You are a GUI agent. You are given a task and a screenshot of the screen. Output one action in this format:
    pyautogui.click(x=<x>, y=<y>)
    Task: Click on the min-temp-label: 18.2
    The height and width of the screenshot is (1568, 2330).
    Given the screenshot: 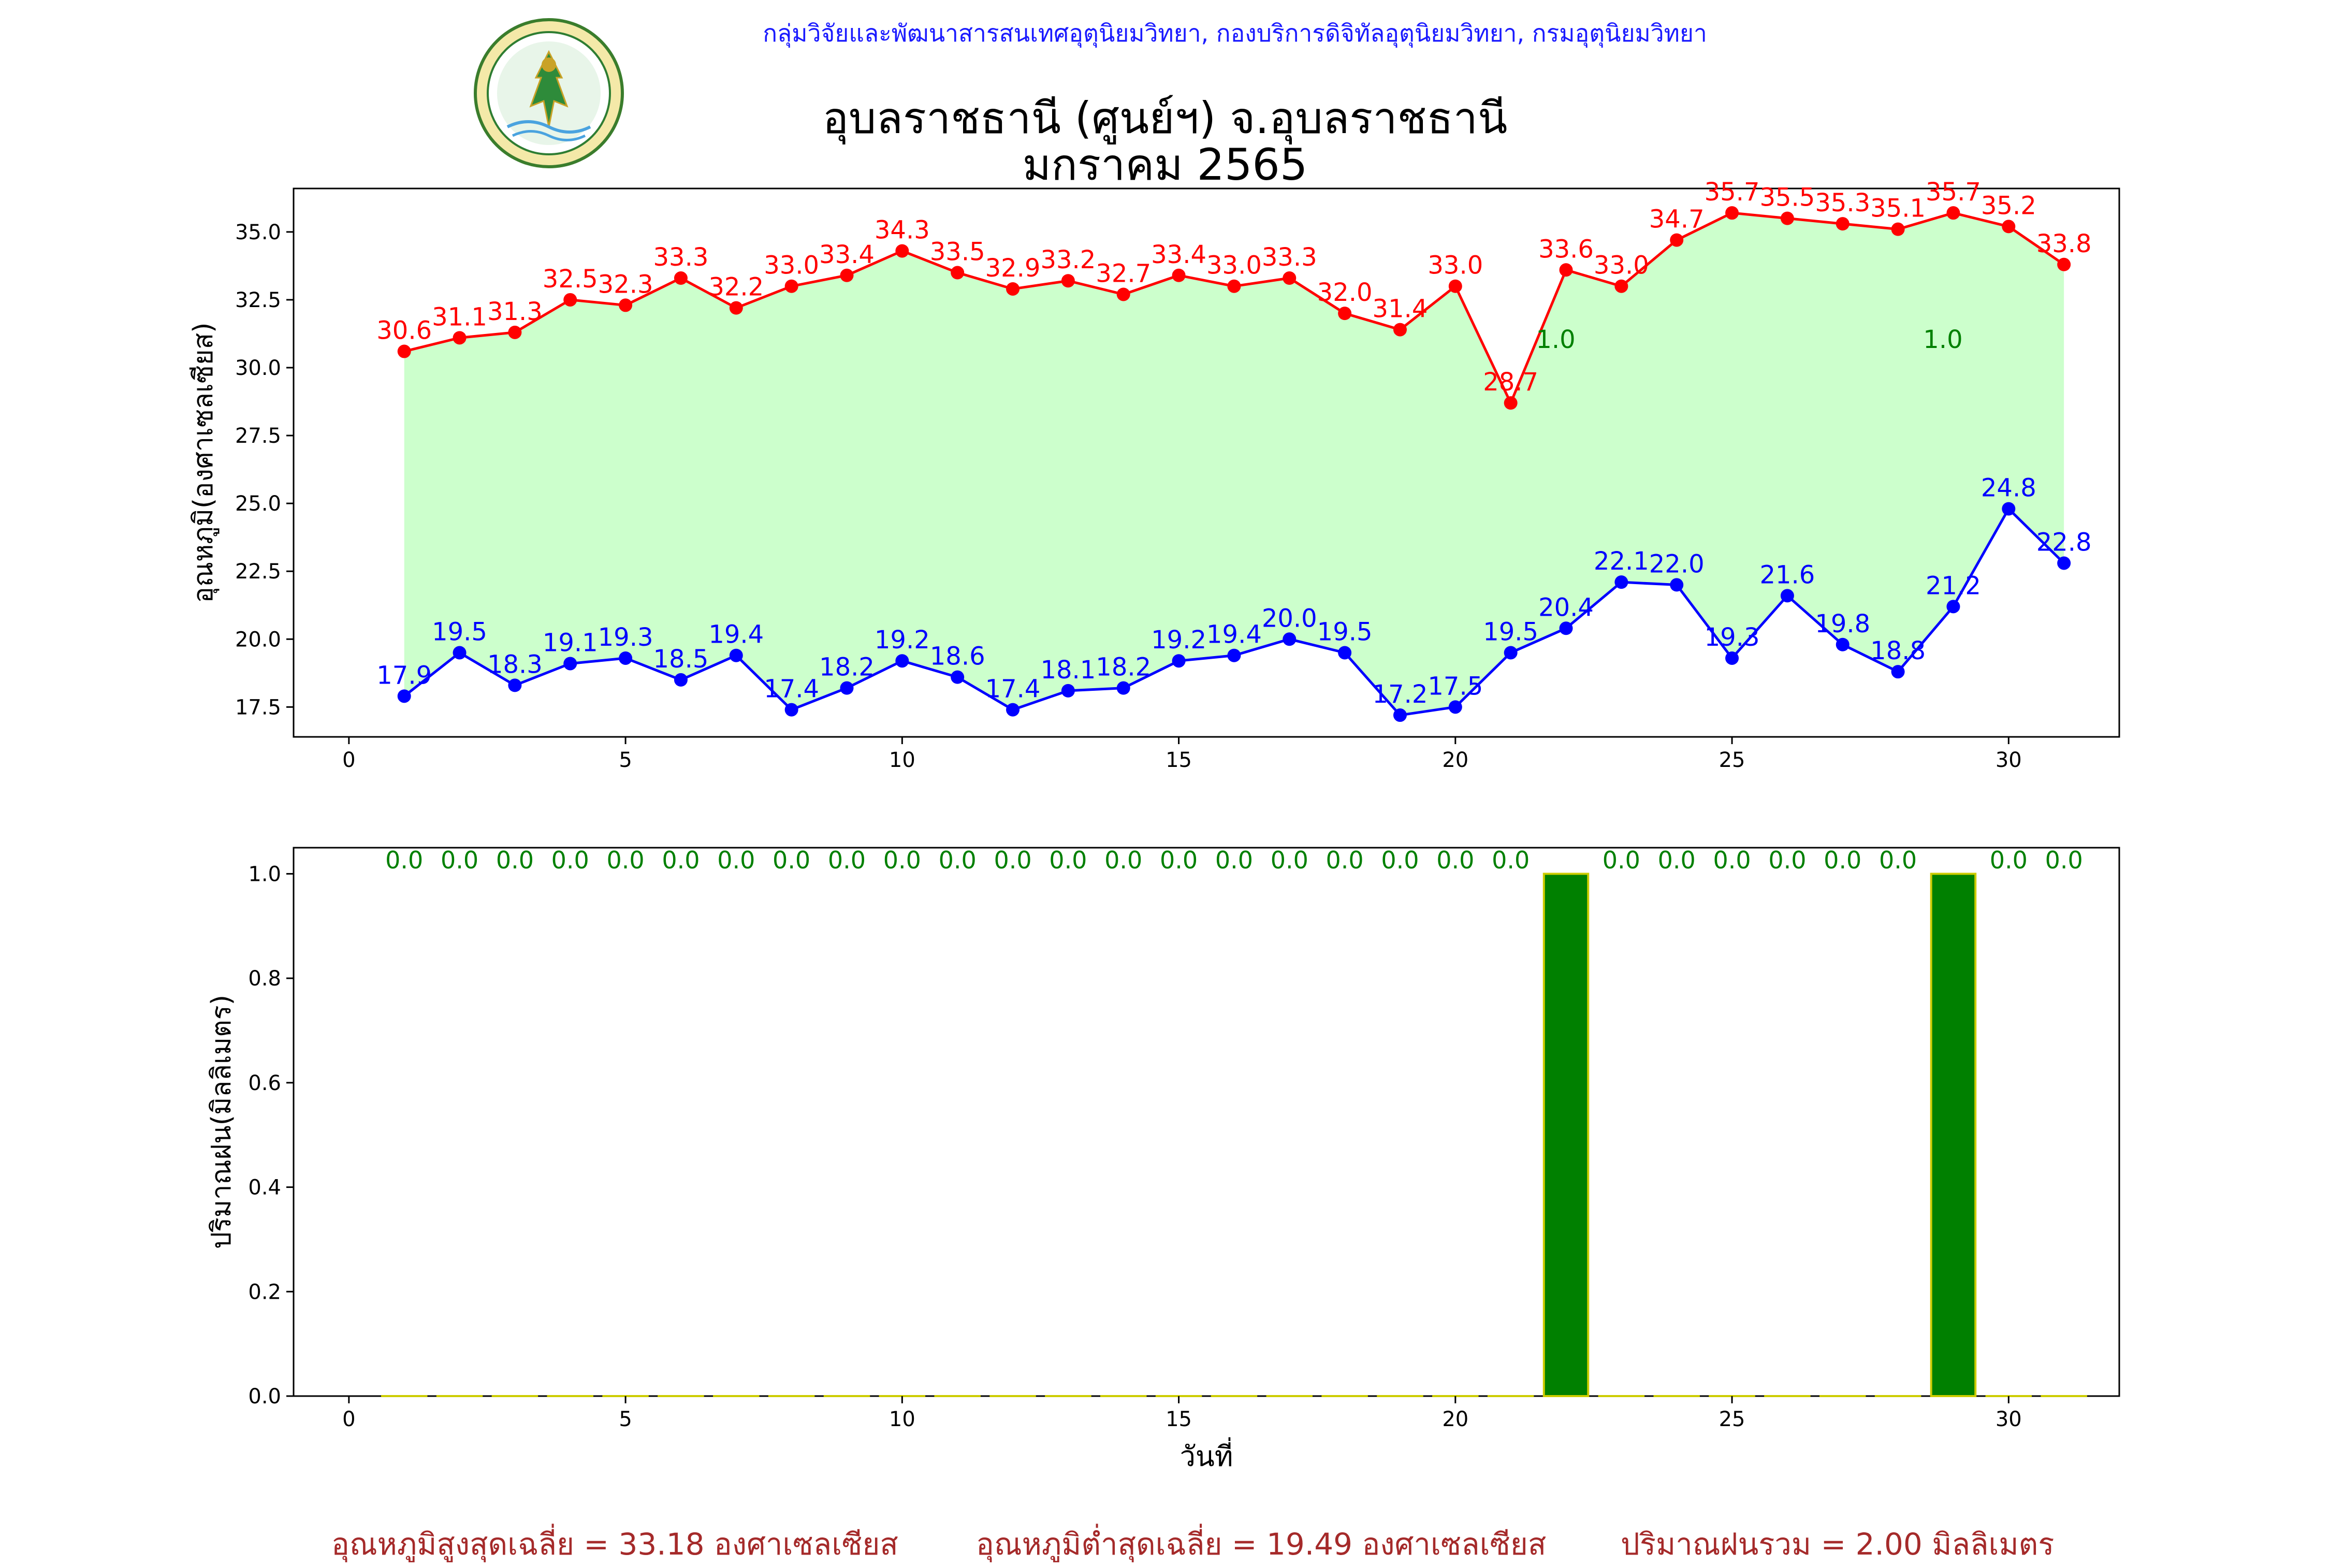 What is the action you would take?
    pyautogui.click(x=847, y=667)
    